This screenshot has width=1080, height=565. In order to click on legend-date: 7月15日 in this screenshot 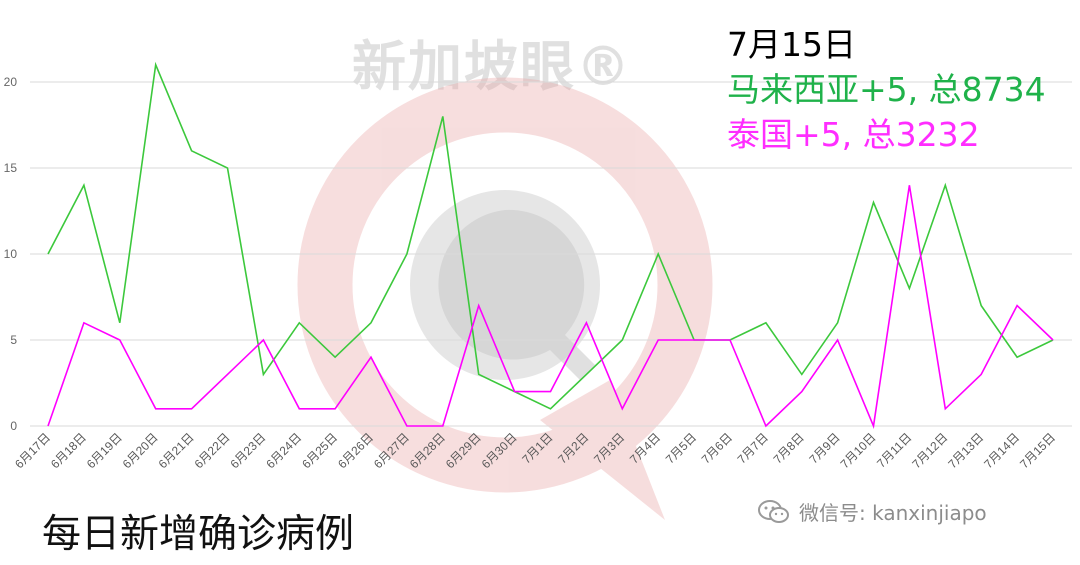, I will do `click(791, 44)`.